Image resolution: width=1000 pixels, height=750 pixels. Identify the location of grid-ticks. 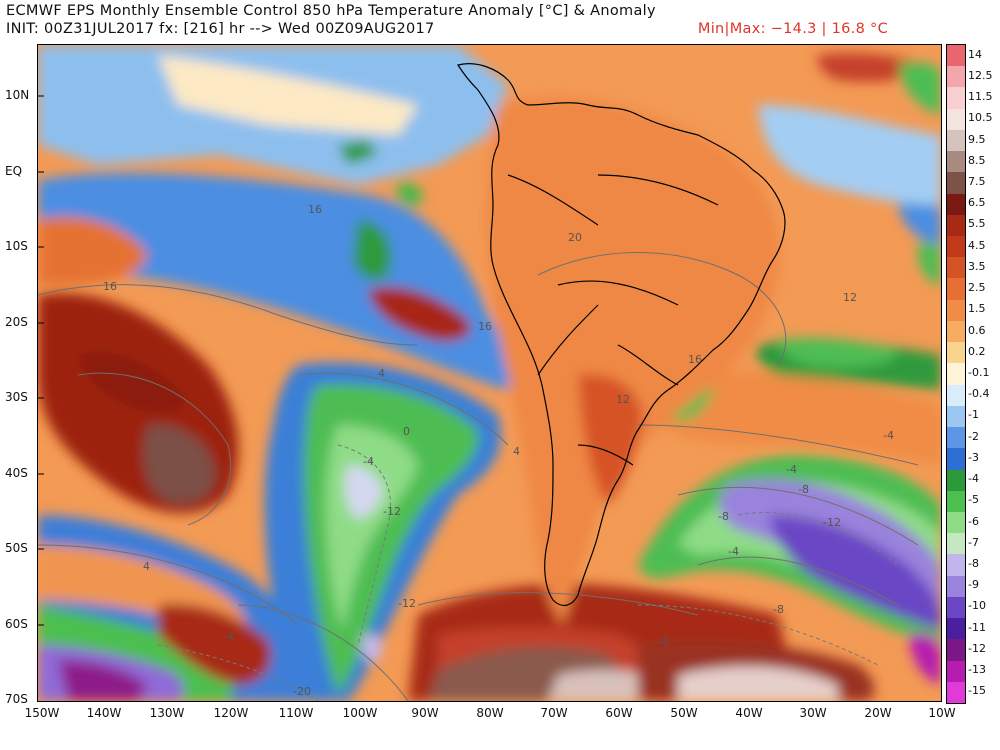
(41, 360).